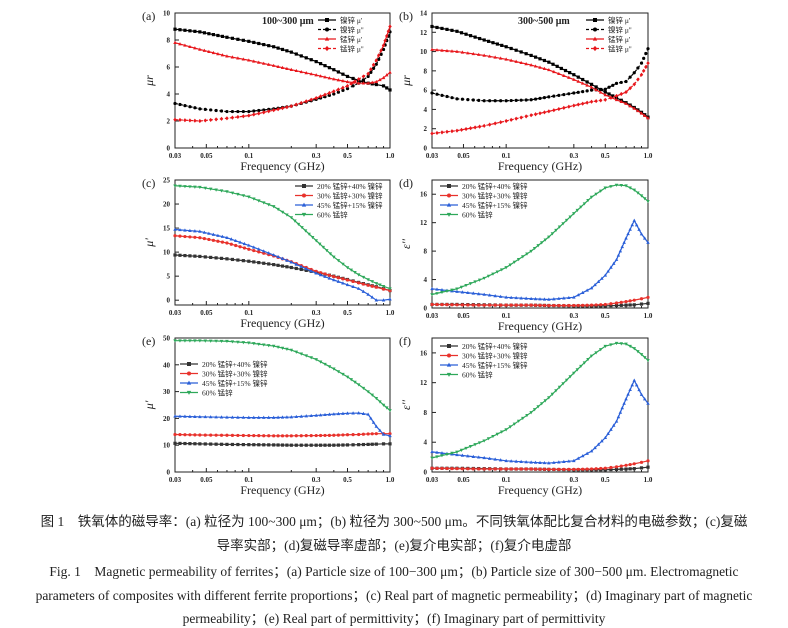 The image size is (788, 628). What do you see at coordinates (350, 186) in the screenshot?
I see `legend-label: 20% 锰锌+40% 镍锌` at bounding box center [350, 186].